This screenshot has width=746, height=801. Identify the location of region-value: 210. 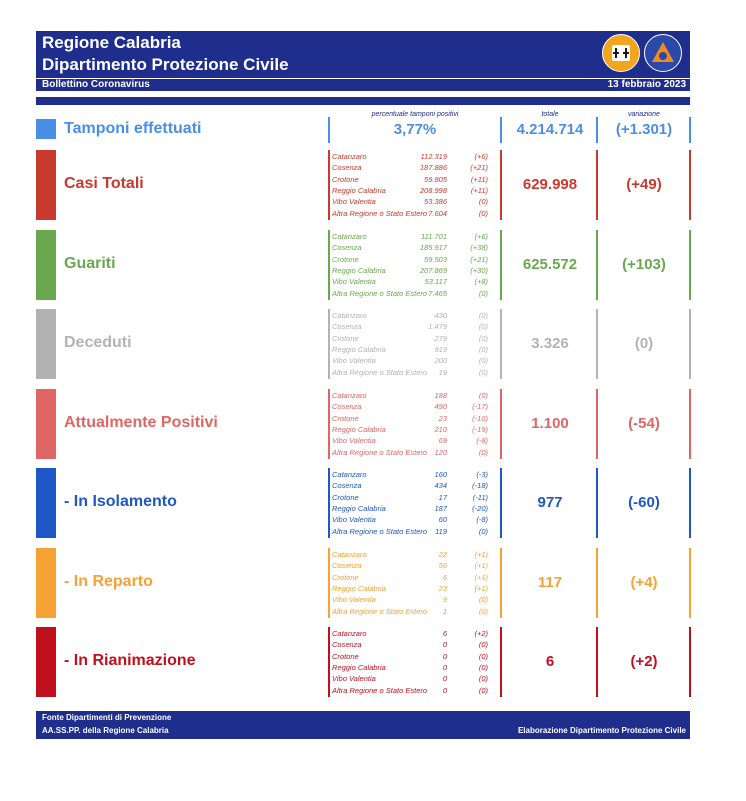
(440, 429).